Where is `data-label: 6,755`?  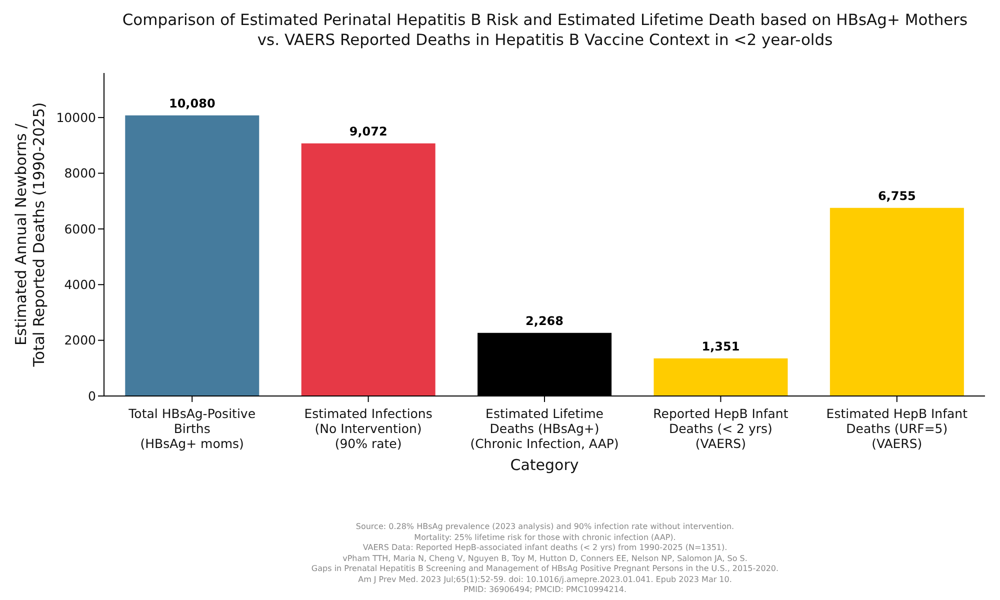
data-label: 6,755 is located at coordinates (897, 195).